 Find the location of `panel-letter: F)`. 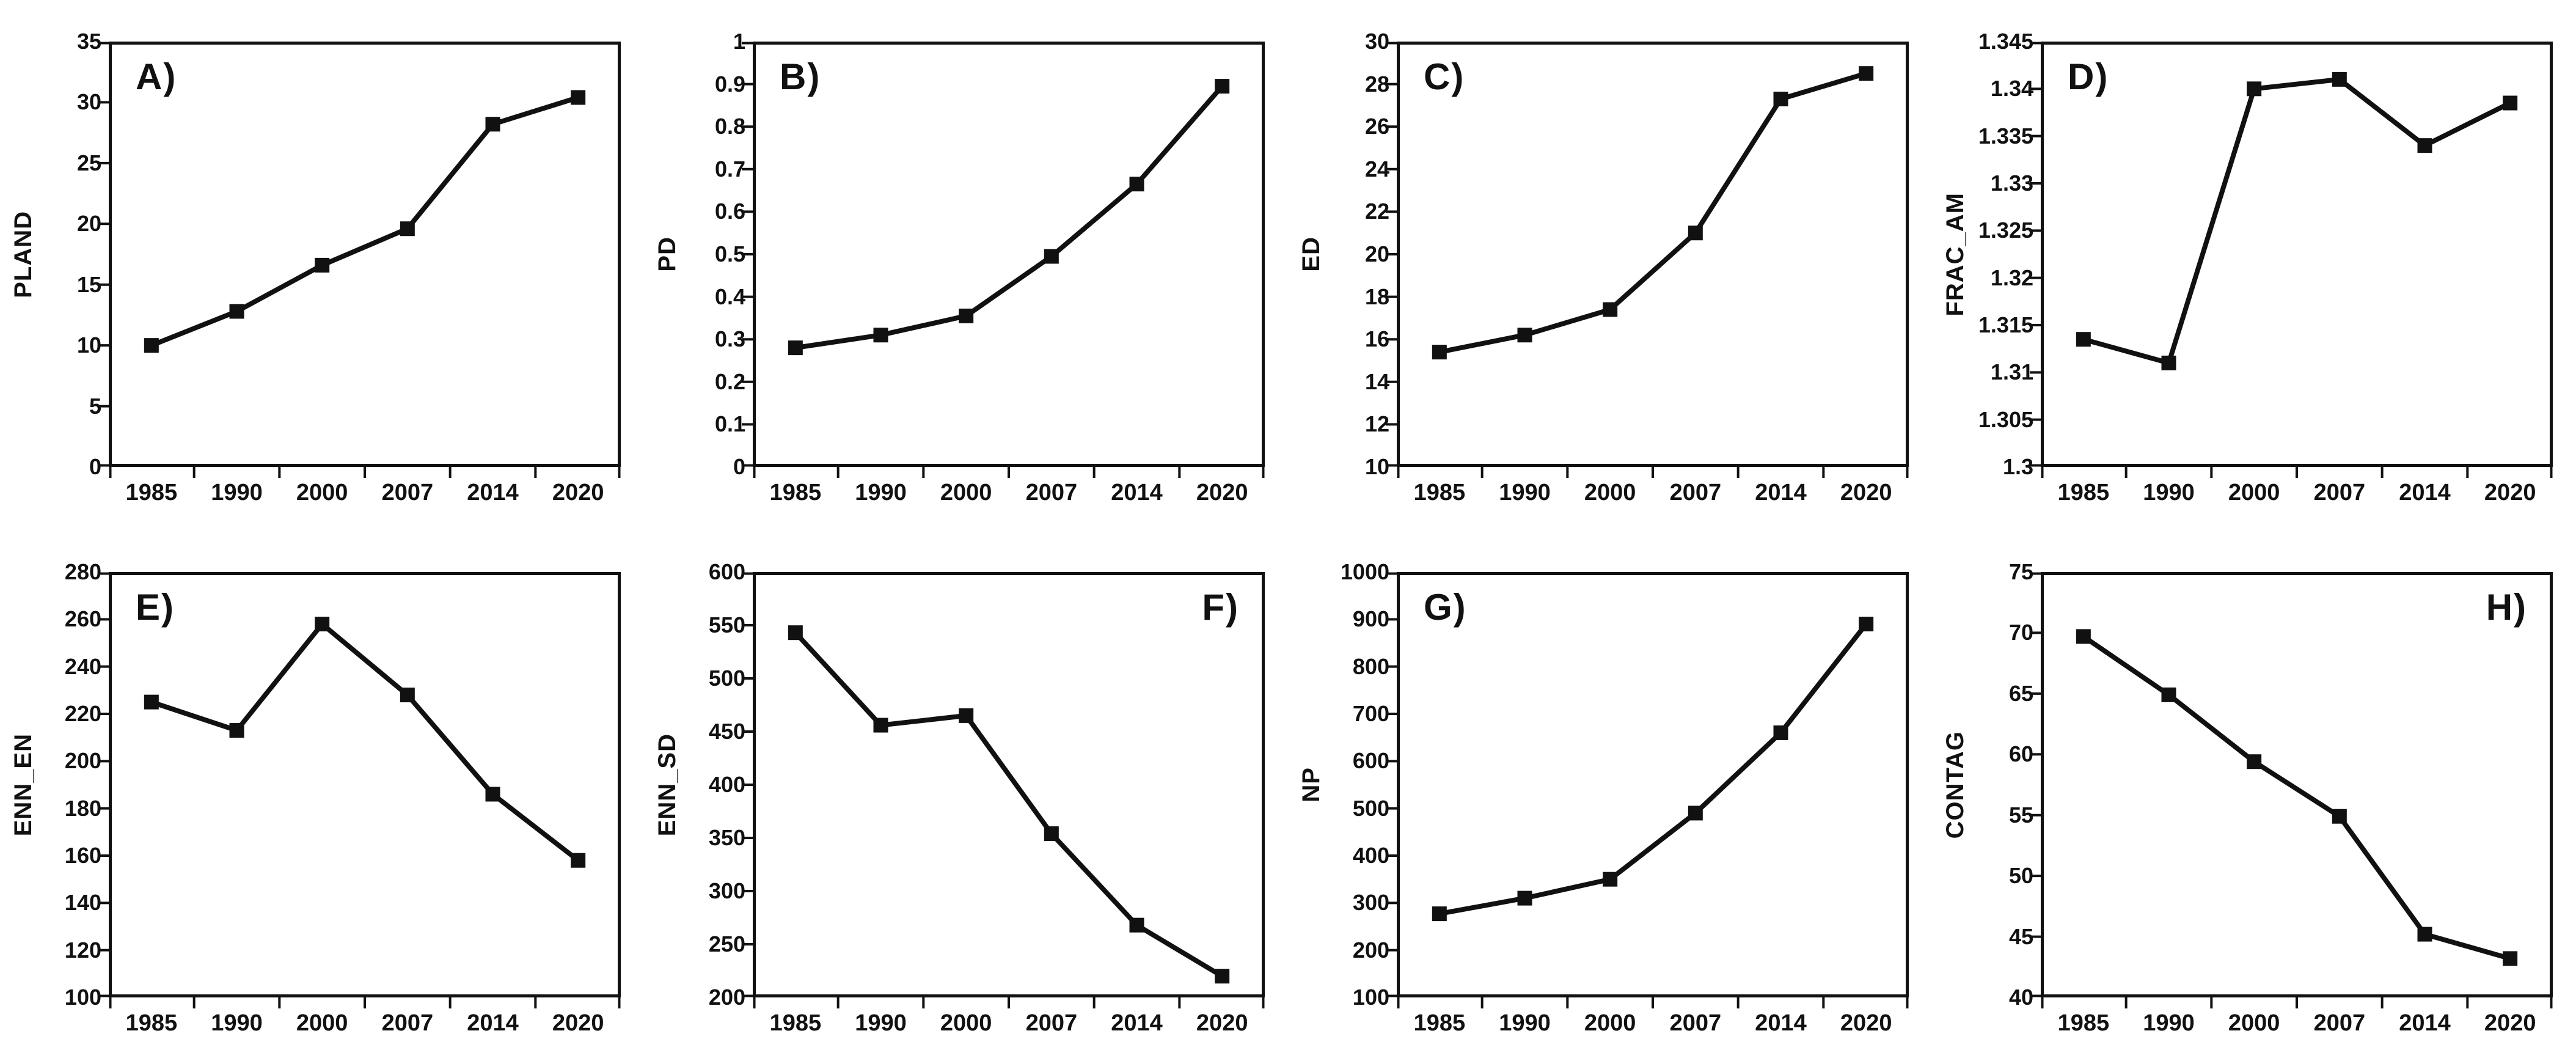

panel-letter: F) is located at coordinates (1220, 607).